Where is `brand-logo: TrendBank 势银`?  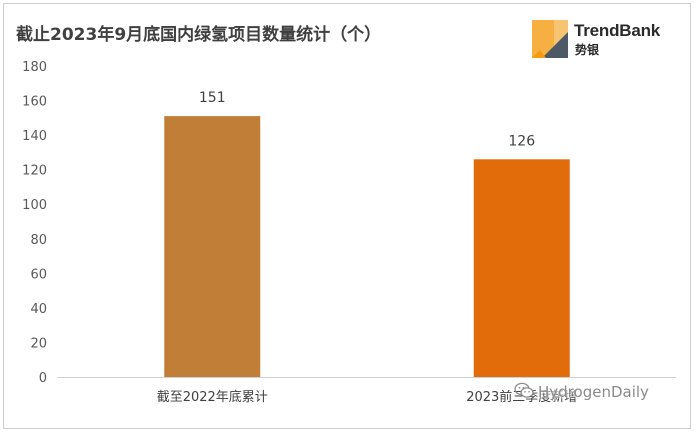
brand-logo: TrendBank 势银 is located at coordinates (602, 40).